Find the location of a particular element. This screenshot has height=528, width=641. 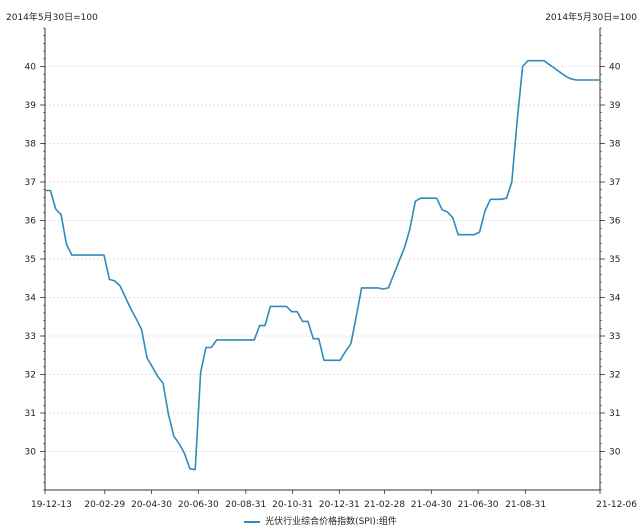

y-tick-label-left: 30 is located at coordinates (31, 453).